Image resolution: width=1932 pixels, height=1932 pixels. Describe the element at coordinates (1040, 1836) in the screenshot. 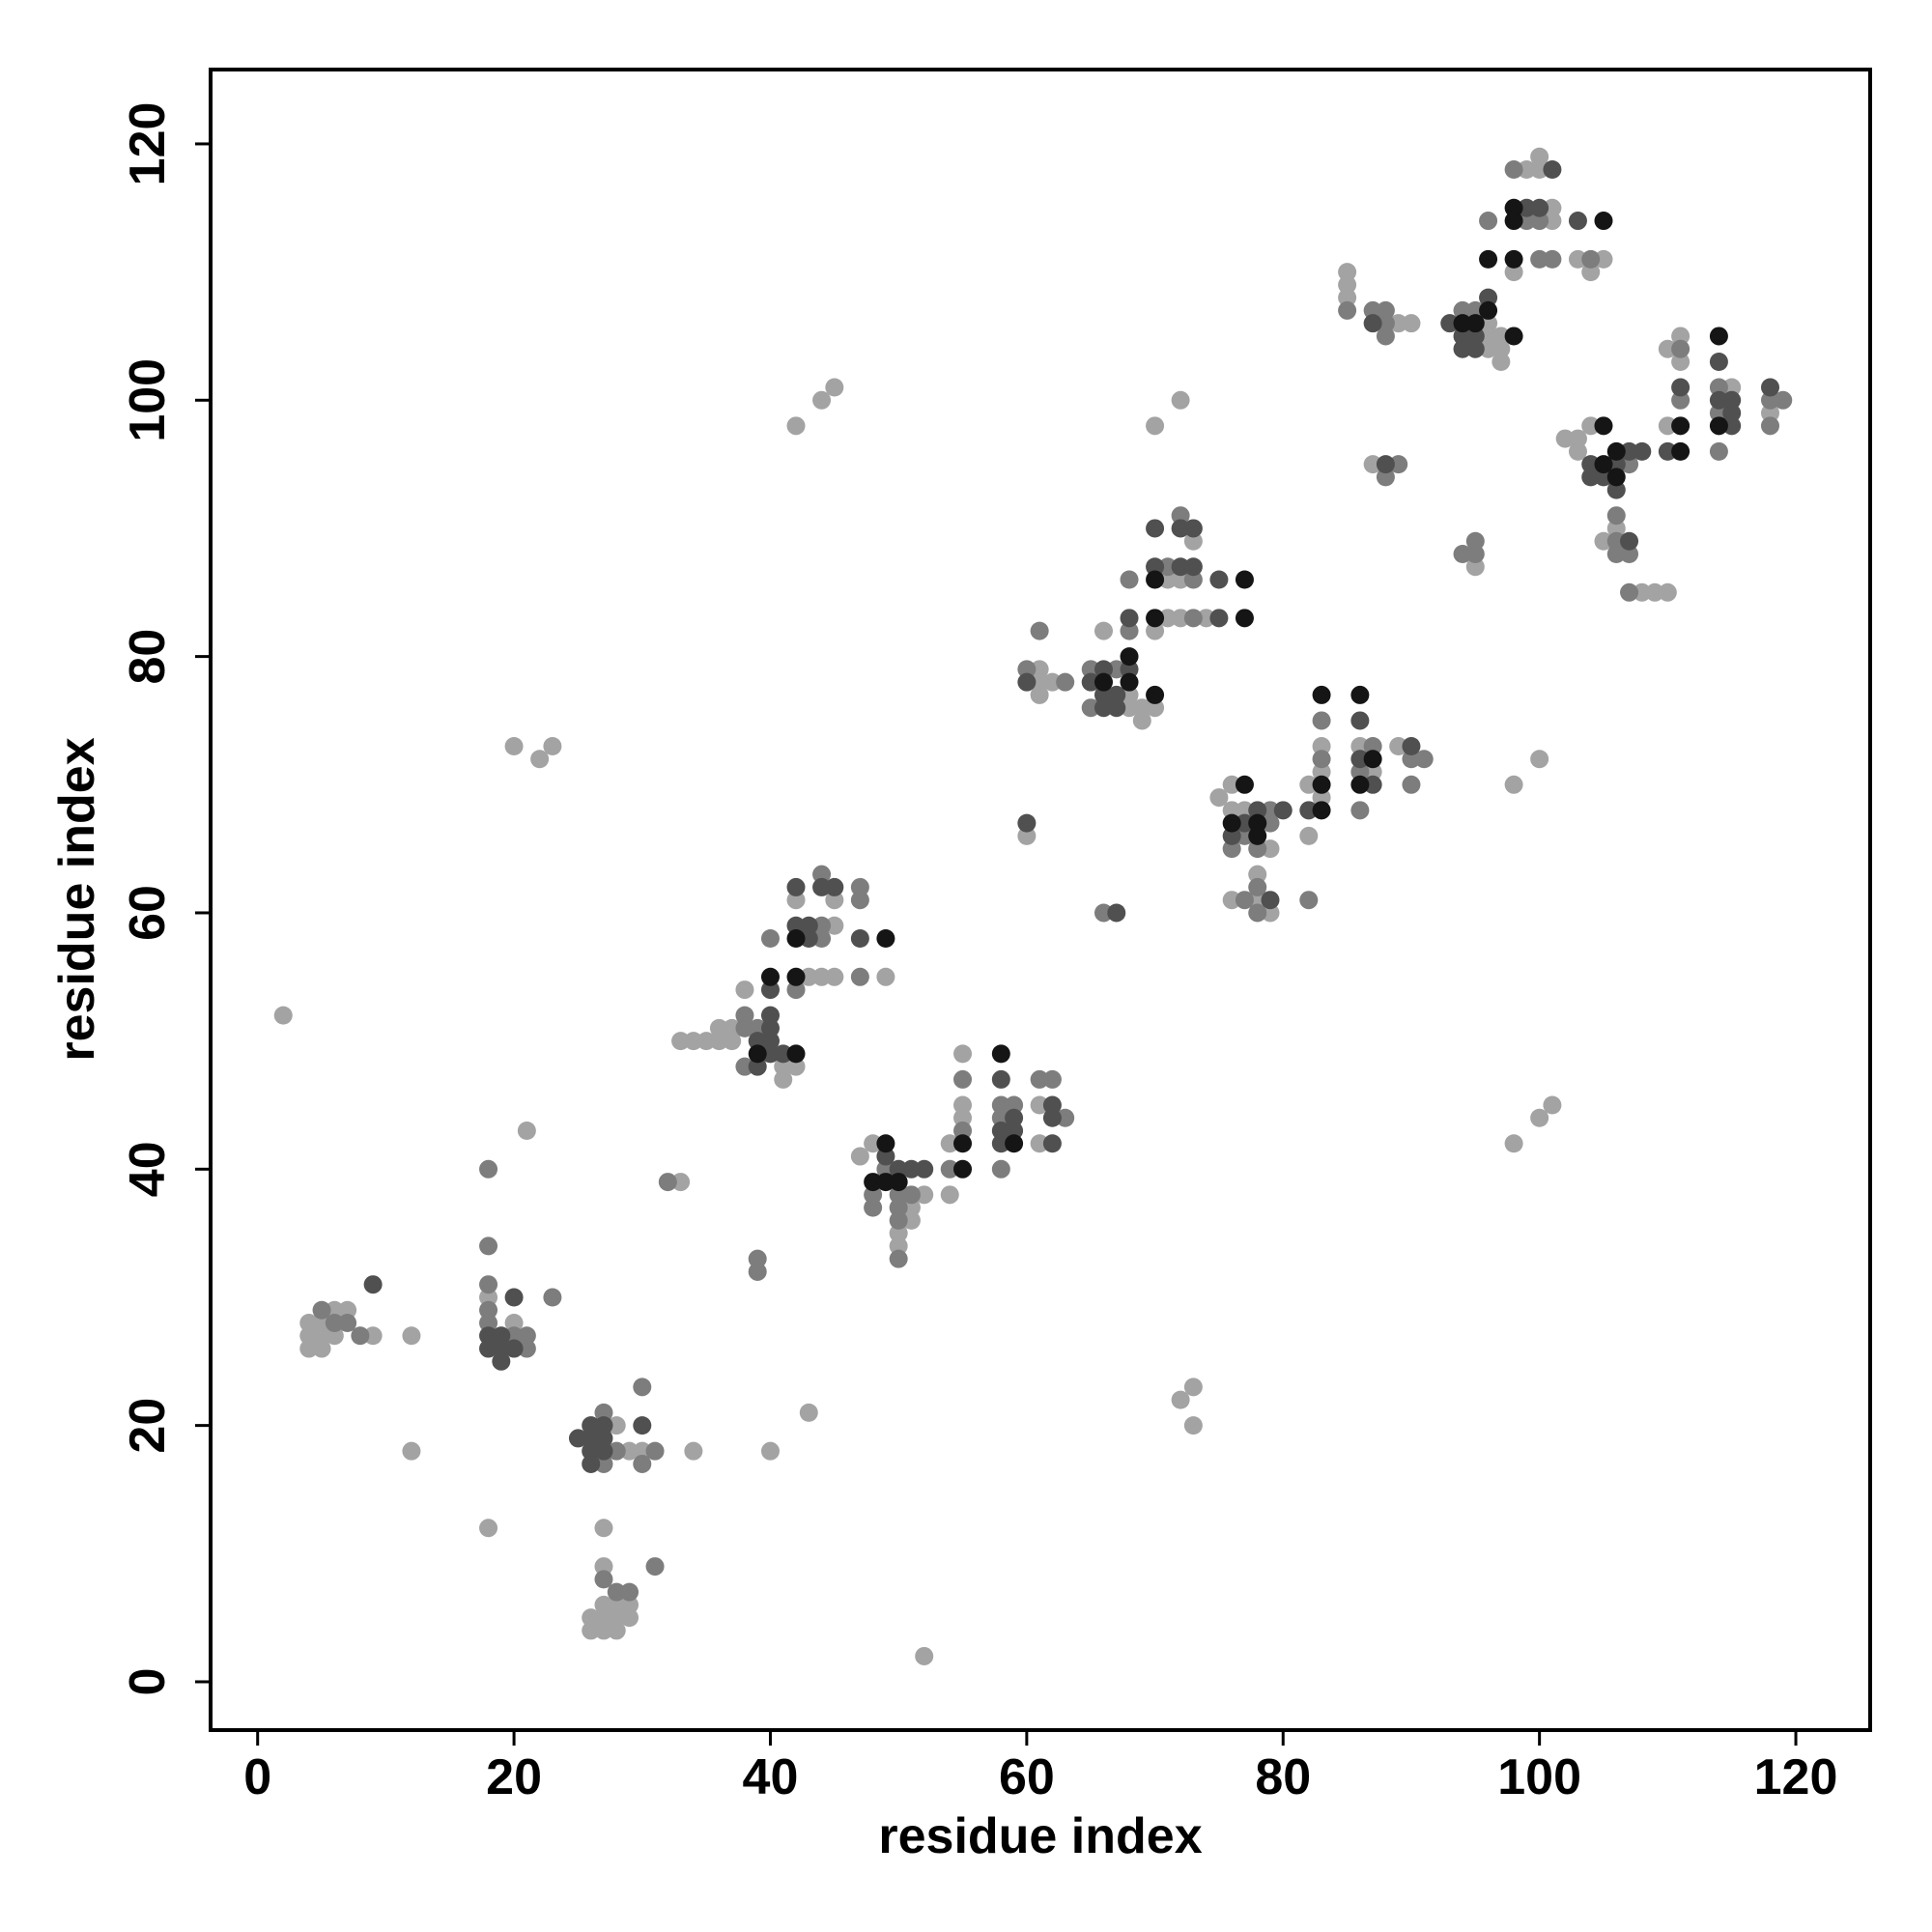

I see `x-axis-label: residue index` at that location.